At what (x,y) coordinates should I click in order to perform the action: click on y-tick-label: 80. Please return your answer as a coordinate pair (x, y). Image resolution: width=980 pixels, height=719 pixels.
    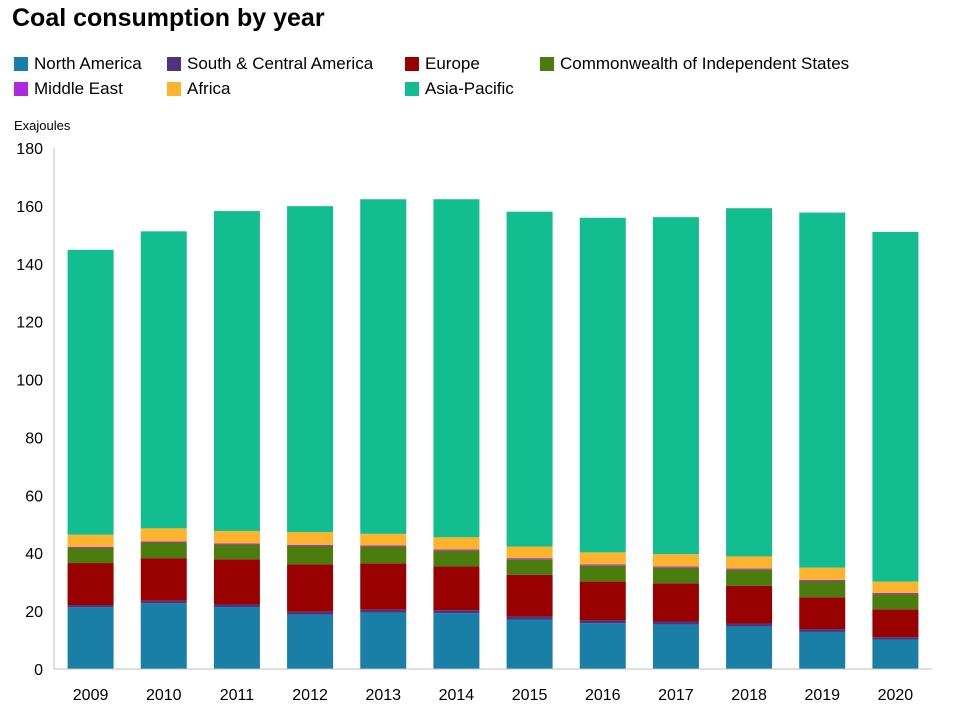
    Looking at the image, I should click on (34, 438).